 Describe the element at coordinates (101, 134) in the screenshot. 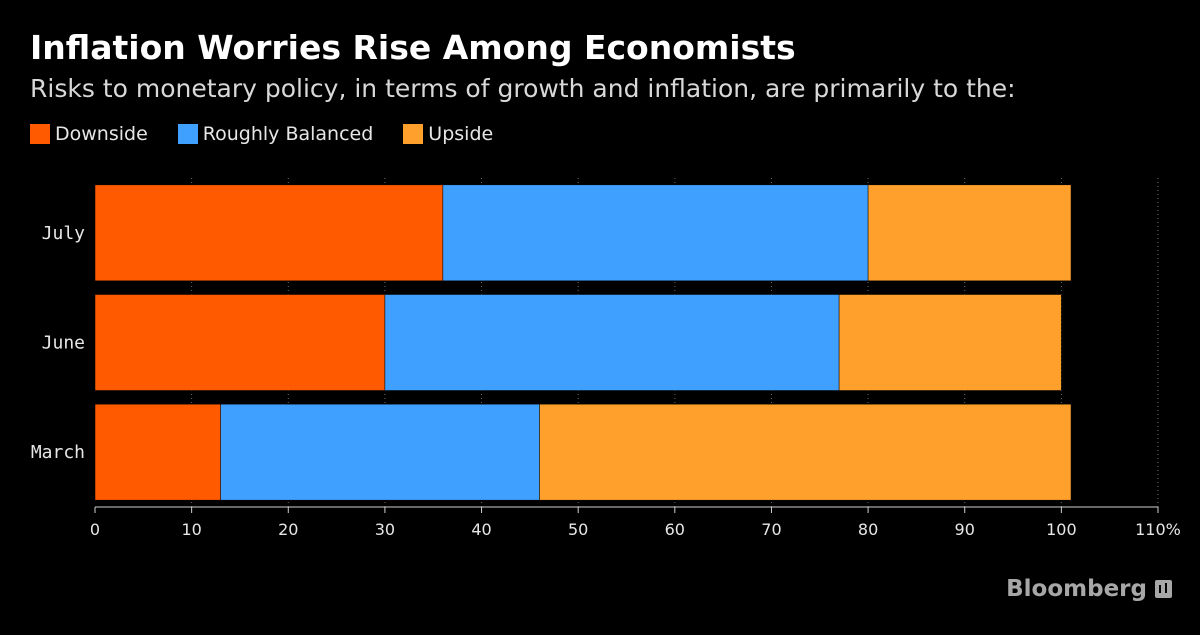

I see `legend-label-downside: Downside` at that location.